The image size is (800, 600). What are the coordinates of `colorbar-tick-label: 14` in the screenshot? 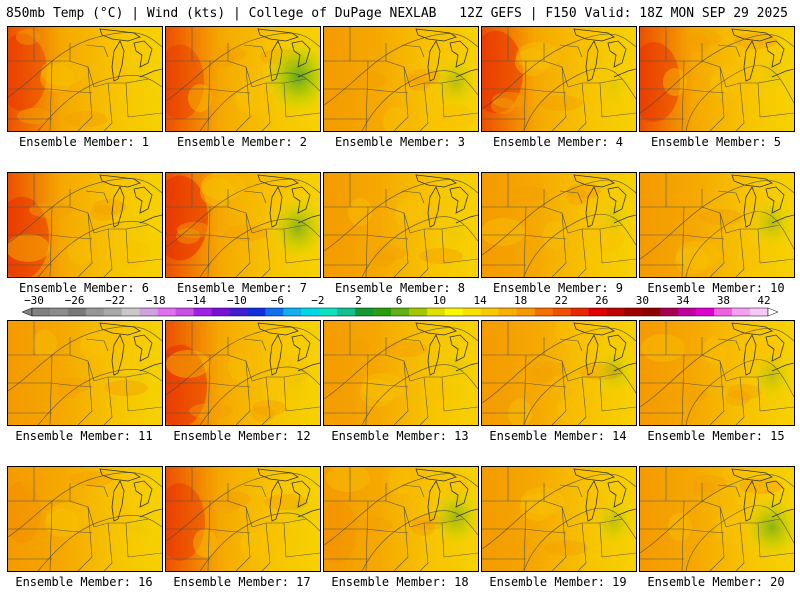 It's located at (480, 300).